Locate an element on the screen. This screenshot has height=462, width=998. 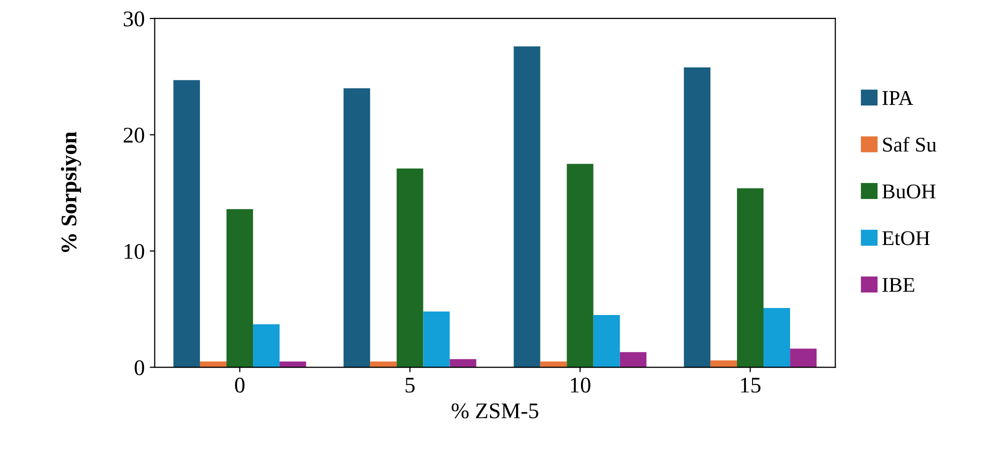
y-tick-label: 20 is located at coordinates (134, 135).